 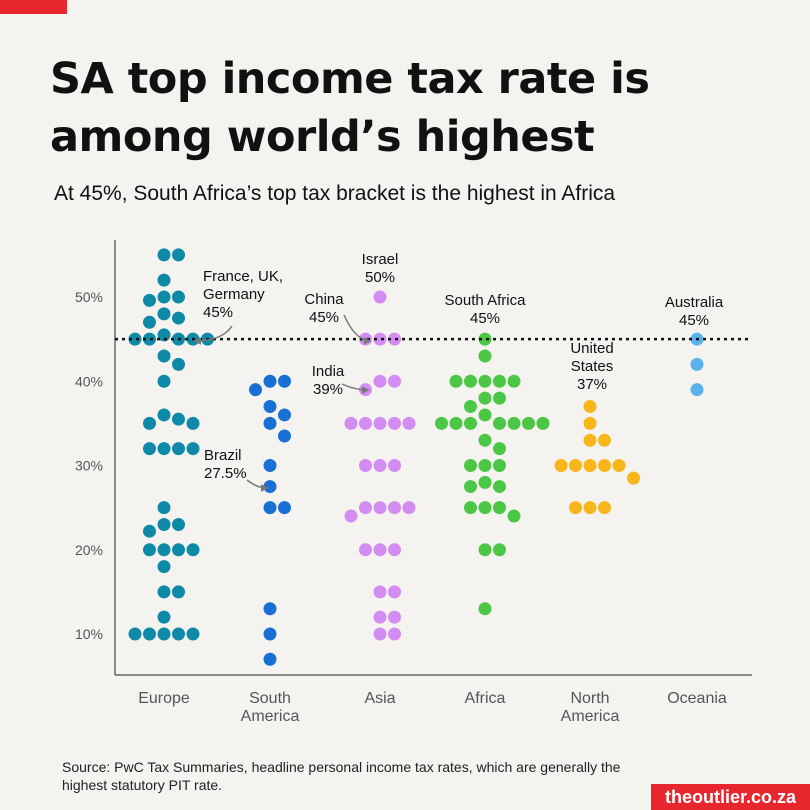 What do you see at coordinates (379, 698) in the screenshot?
I see `x-tick-label: Asia` at bounding box center [379, 698].